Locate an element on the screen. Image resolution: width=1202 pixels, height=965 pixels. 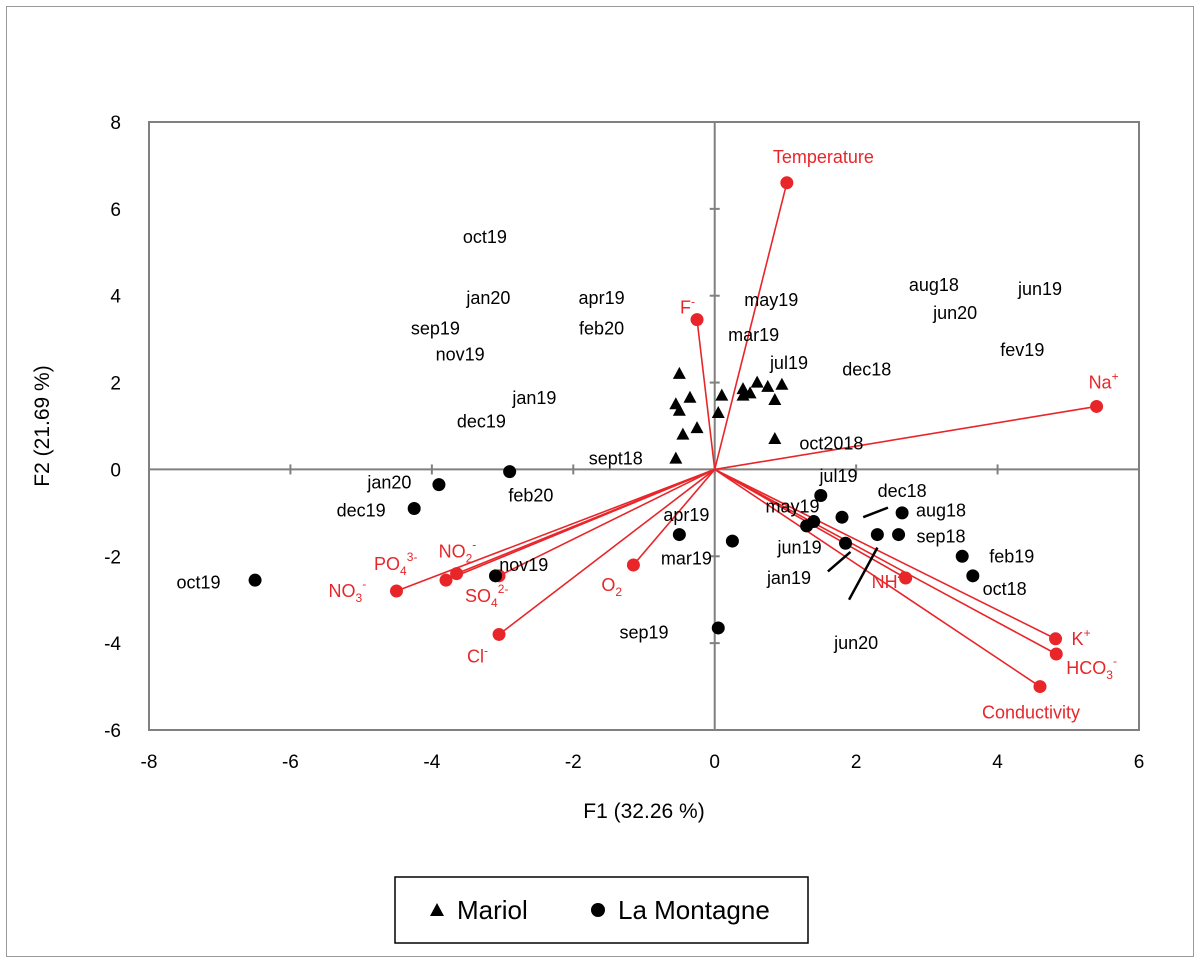
observation-label: sept18 is located at coordinates (616, 459).